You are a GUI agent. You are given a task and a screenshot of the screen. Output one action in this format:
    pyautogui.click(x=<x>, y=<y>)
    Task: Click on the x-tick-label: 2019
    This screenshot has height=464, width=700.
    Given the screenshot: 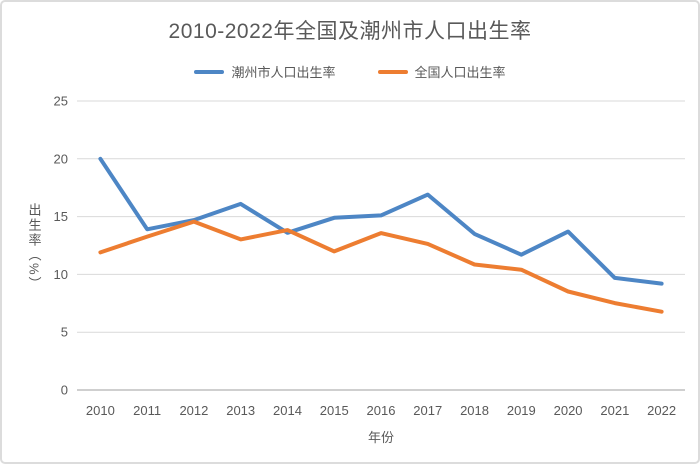 What is the action you would take?
    pyautogui.click(x=521, y=410)
    